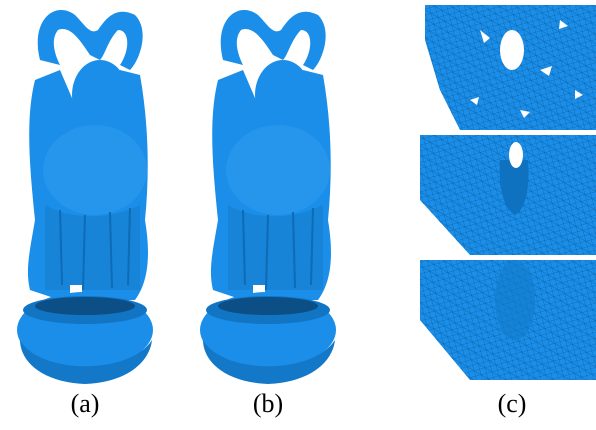 This screenshot has width=596, height=430. What do you see at coordinates (268, 403) in the screenshot?
I see `caption: (b)` at bounding box center [268, 403].